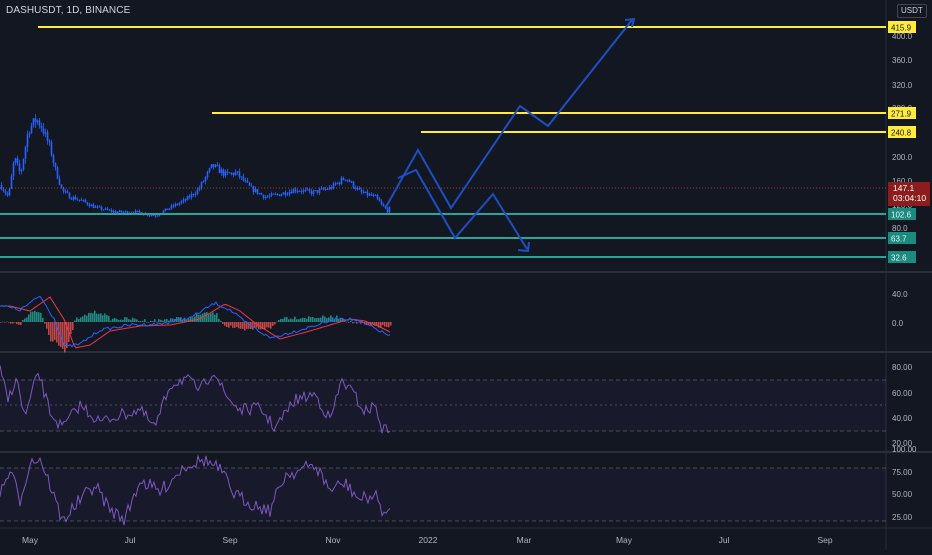 Image resolution: width=932 pixels, height=555 pixels. Describe the element at coordinates (824, 540) in the screenshot. I see `time-axis-label: Sep` at that location.